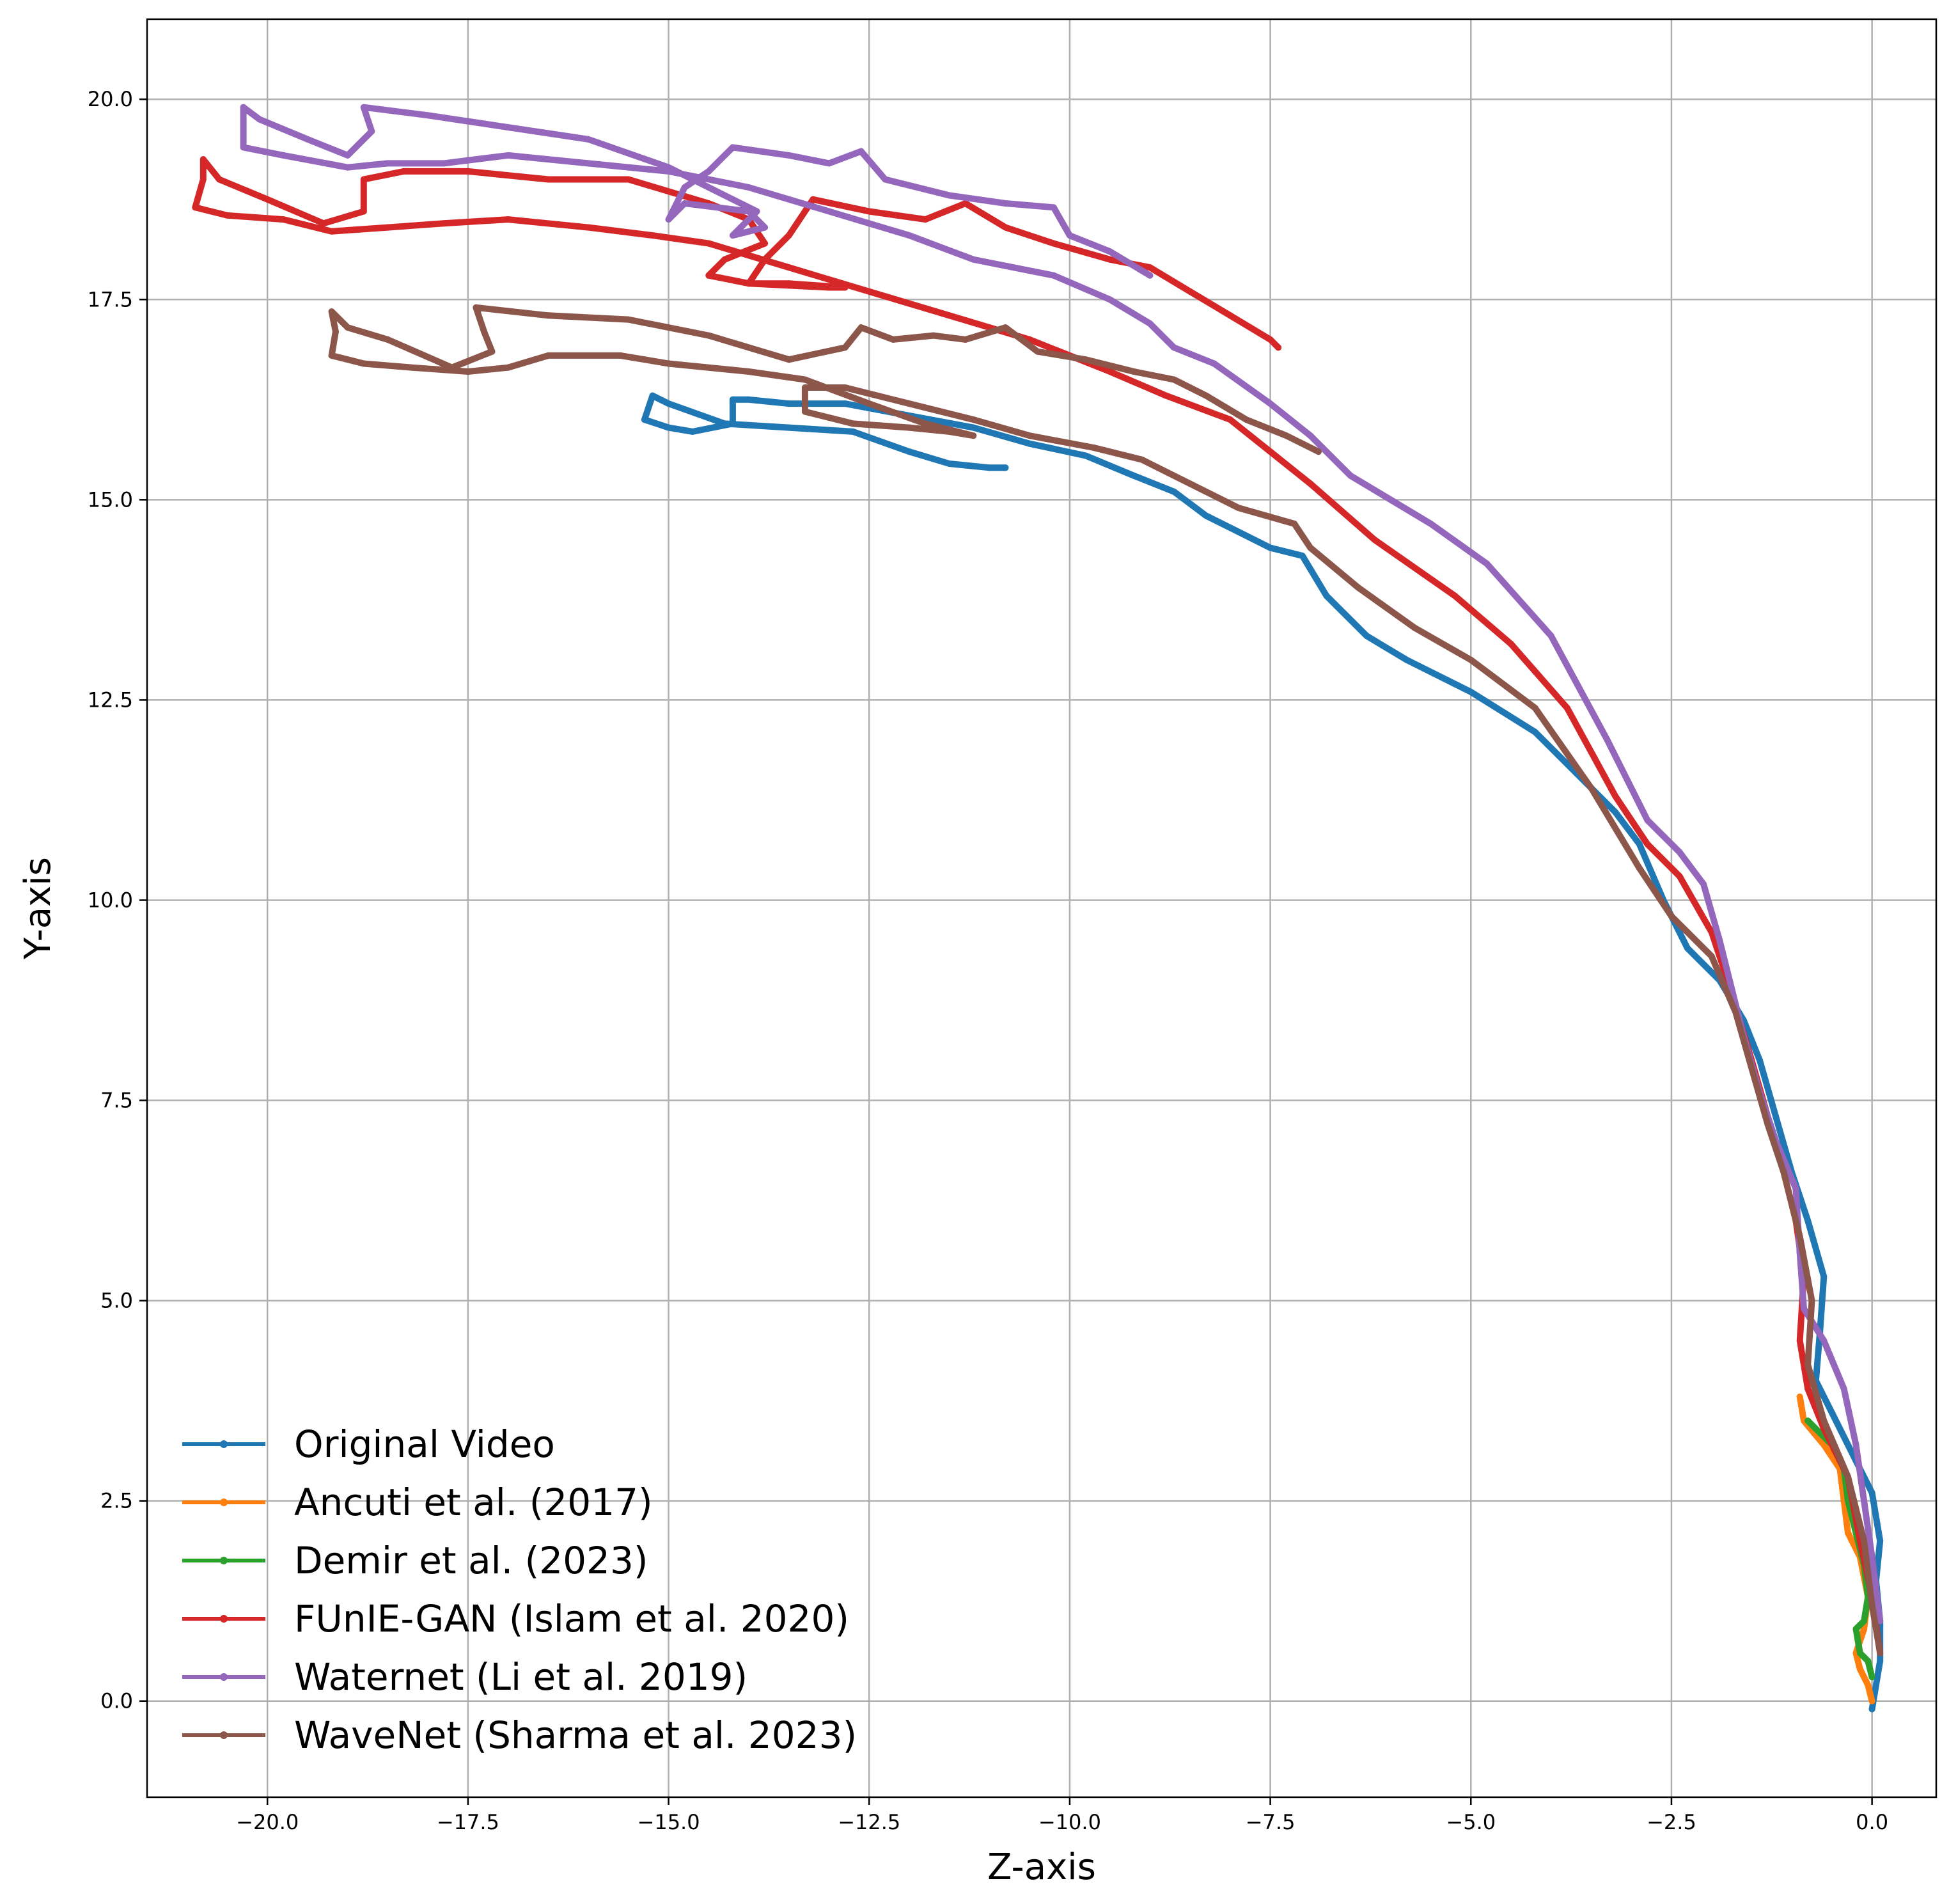 The image size is (1949, 1904). I want to click on y-tick-label: 0.0, so click(117, 1701).